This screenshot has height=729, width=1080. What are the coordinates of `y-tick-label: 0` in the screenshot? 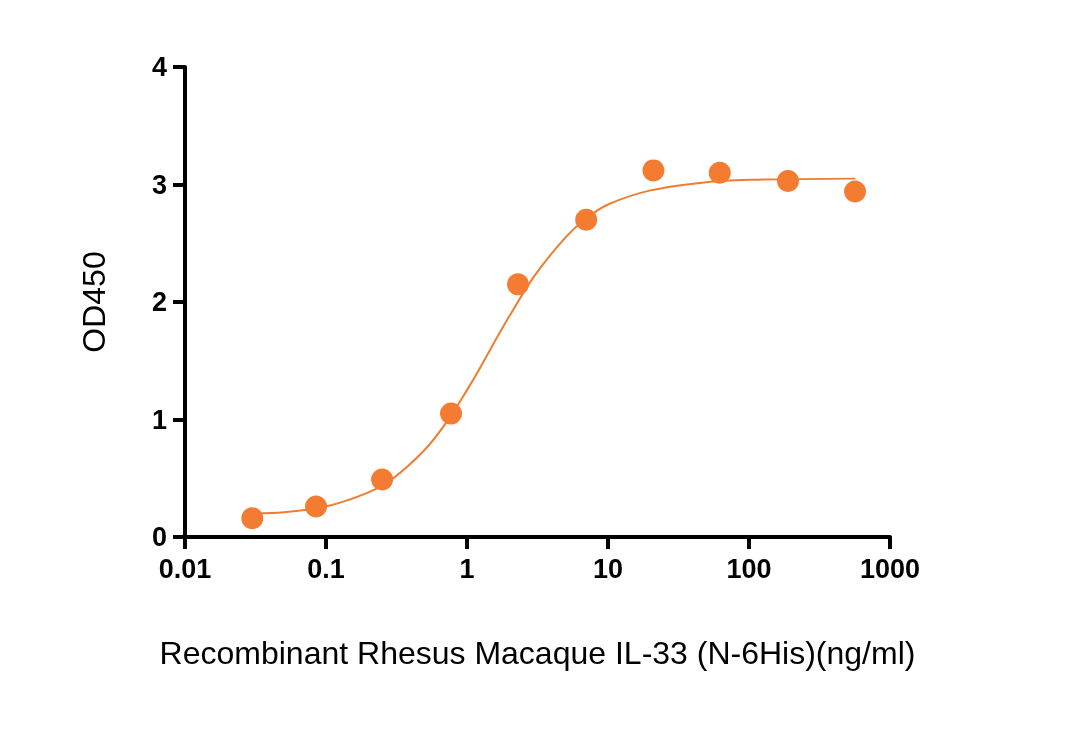 It's located at (159, 537).